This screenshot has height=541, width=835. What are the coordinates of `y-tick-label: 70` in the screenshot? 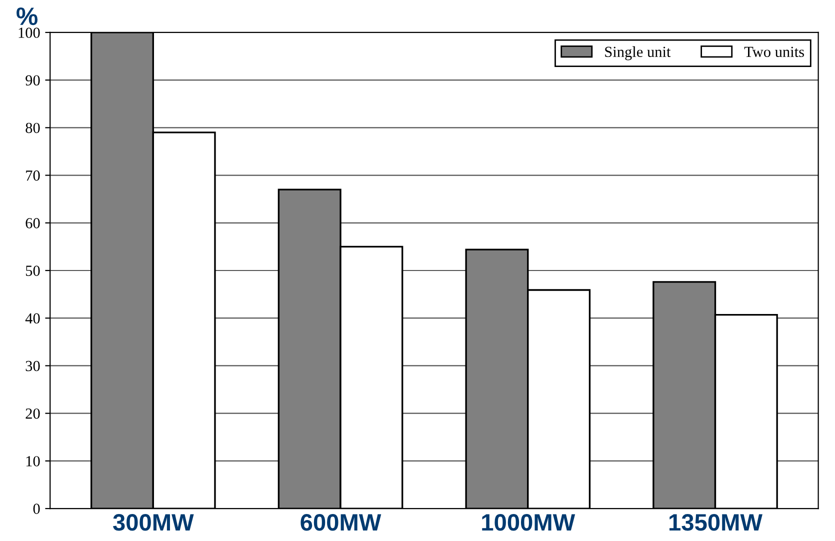 It's located at (33, 175).